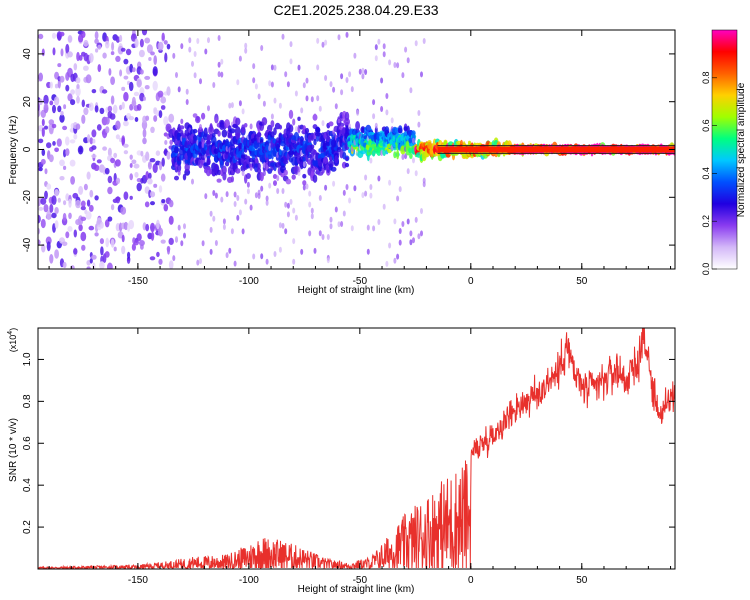 Image resolution: width=750 pixels, height=600 pixels. Describe the element at coordinates (27, 102) in the screenshot. I see `y-tick-label: 20` at that location.